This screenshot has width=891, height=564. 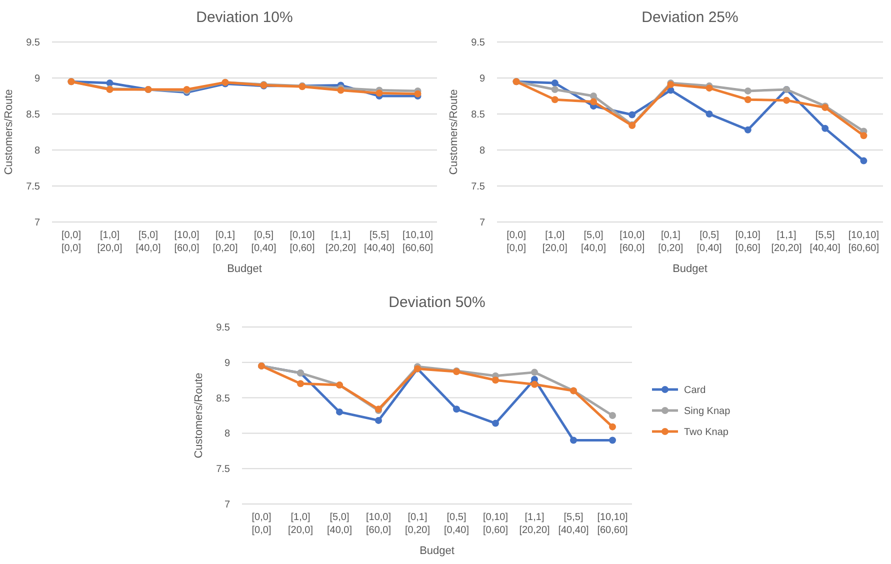 What do you see at coordinates (244, 17) in the screenshot?
I see `chart-title: Deviation 10%` at bounding box center [244, 17].